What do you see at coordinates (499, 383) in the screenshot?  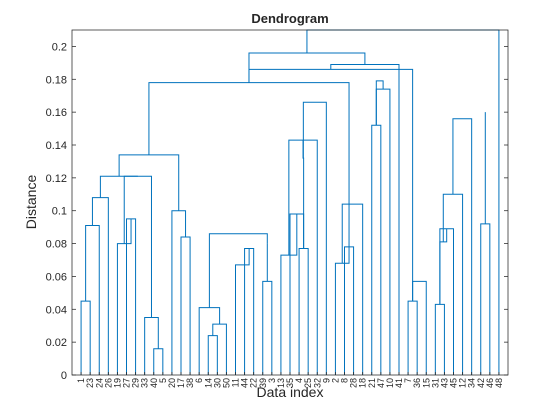 I see `x-leaf-label: 48` at bounding box center [499, 383].